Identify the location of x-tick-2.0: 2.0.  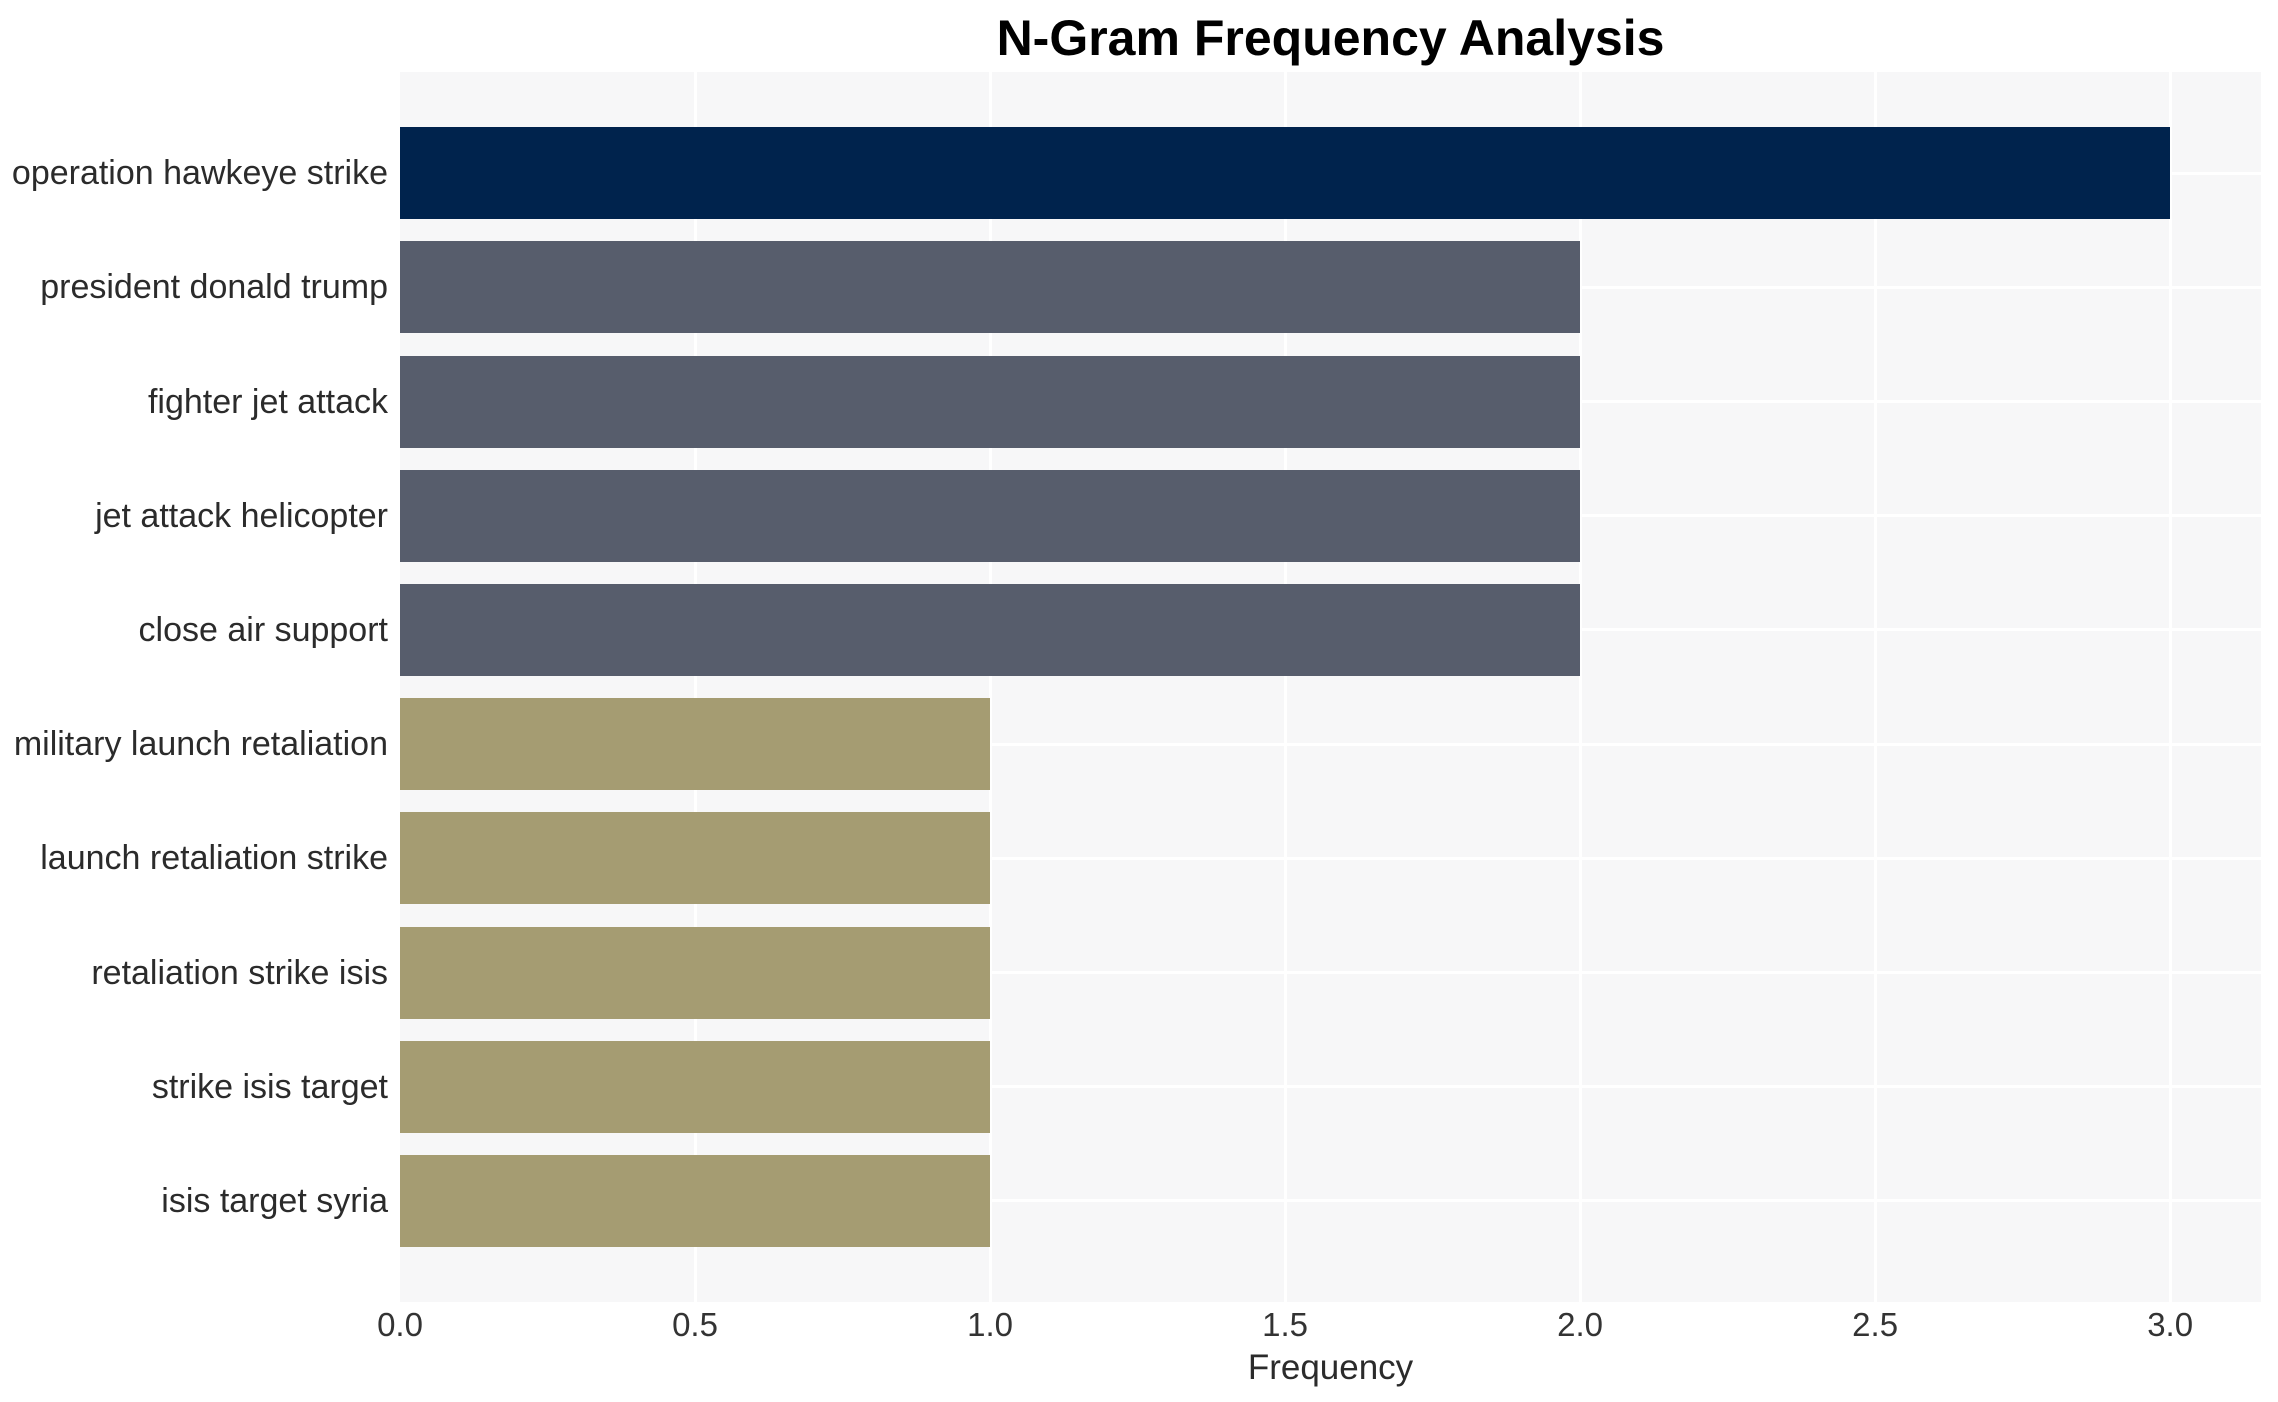
(1580, 1324).